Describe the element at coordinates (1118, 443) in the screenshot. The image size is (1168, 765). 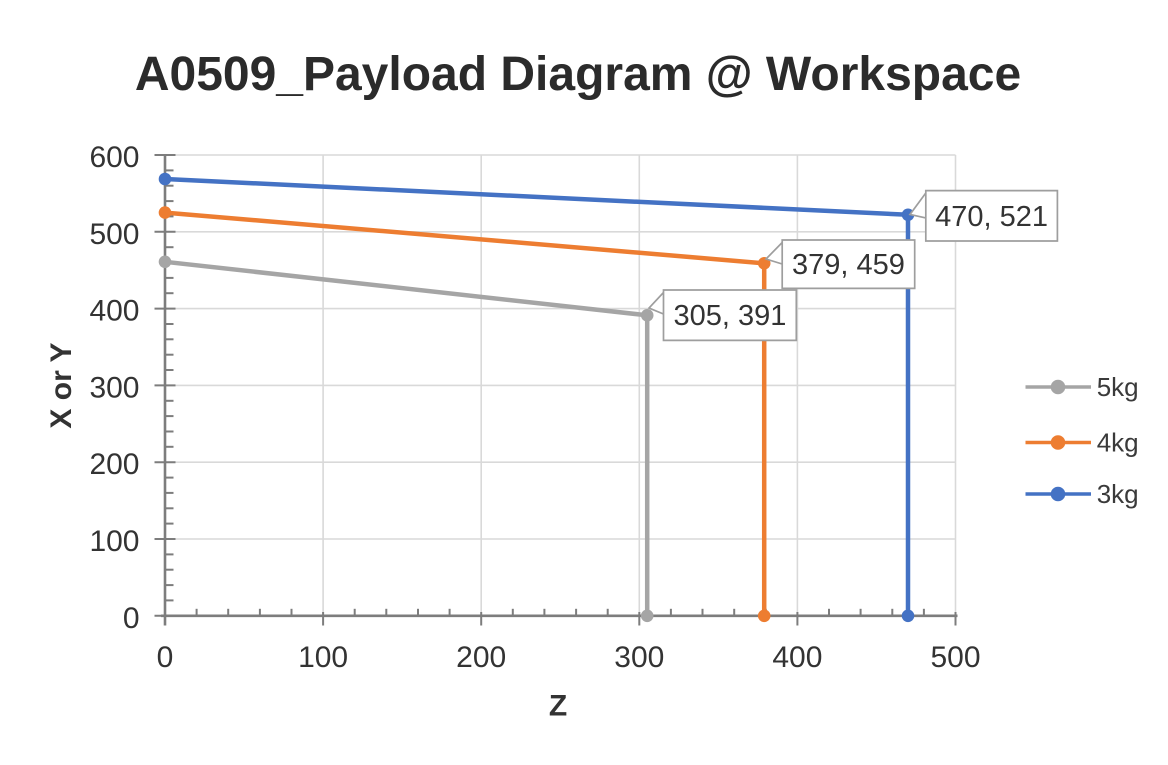
I see `svg-text: 4kg` at that location.